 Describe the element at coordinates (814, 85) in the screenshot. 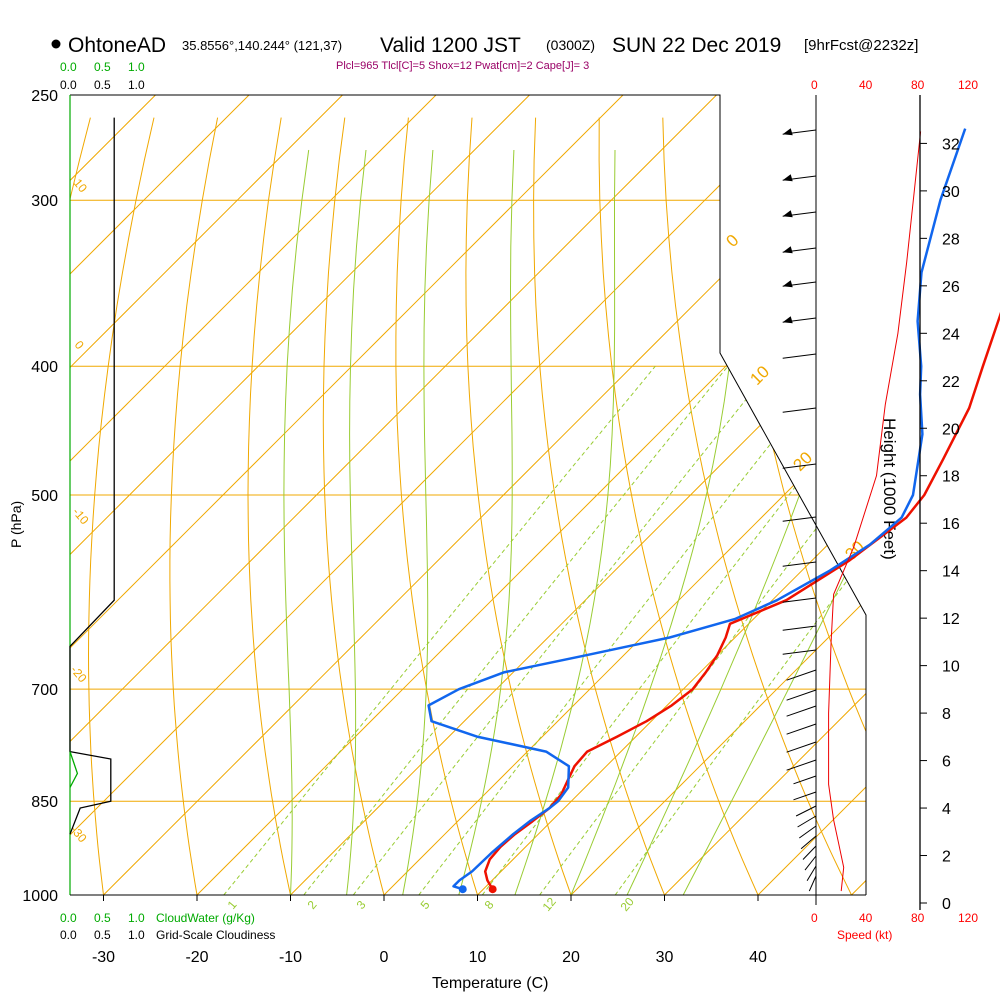

I see `speed-top-0: 0` at that location.